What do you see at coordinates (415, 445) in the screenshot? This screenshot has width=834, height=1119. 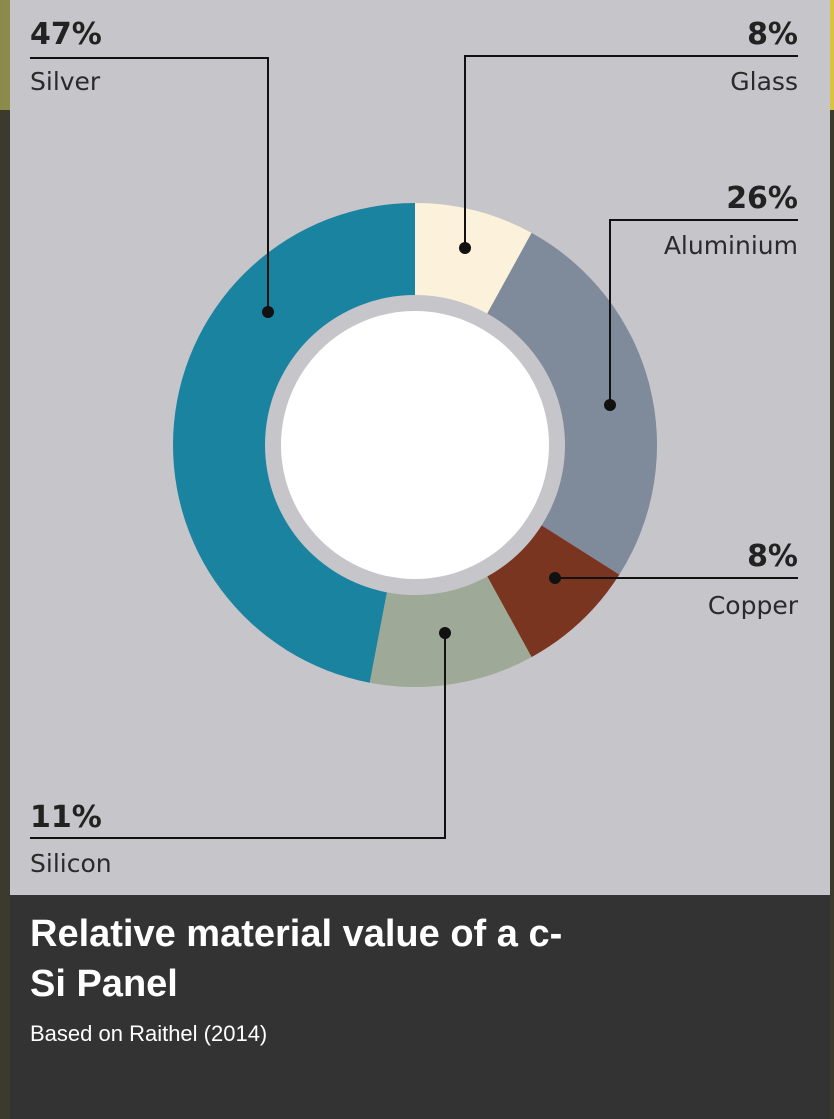 I see `donut-hole` at bounding box center [415, 445].